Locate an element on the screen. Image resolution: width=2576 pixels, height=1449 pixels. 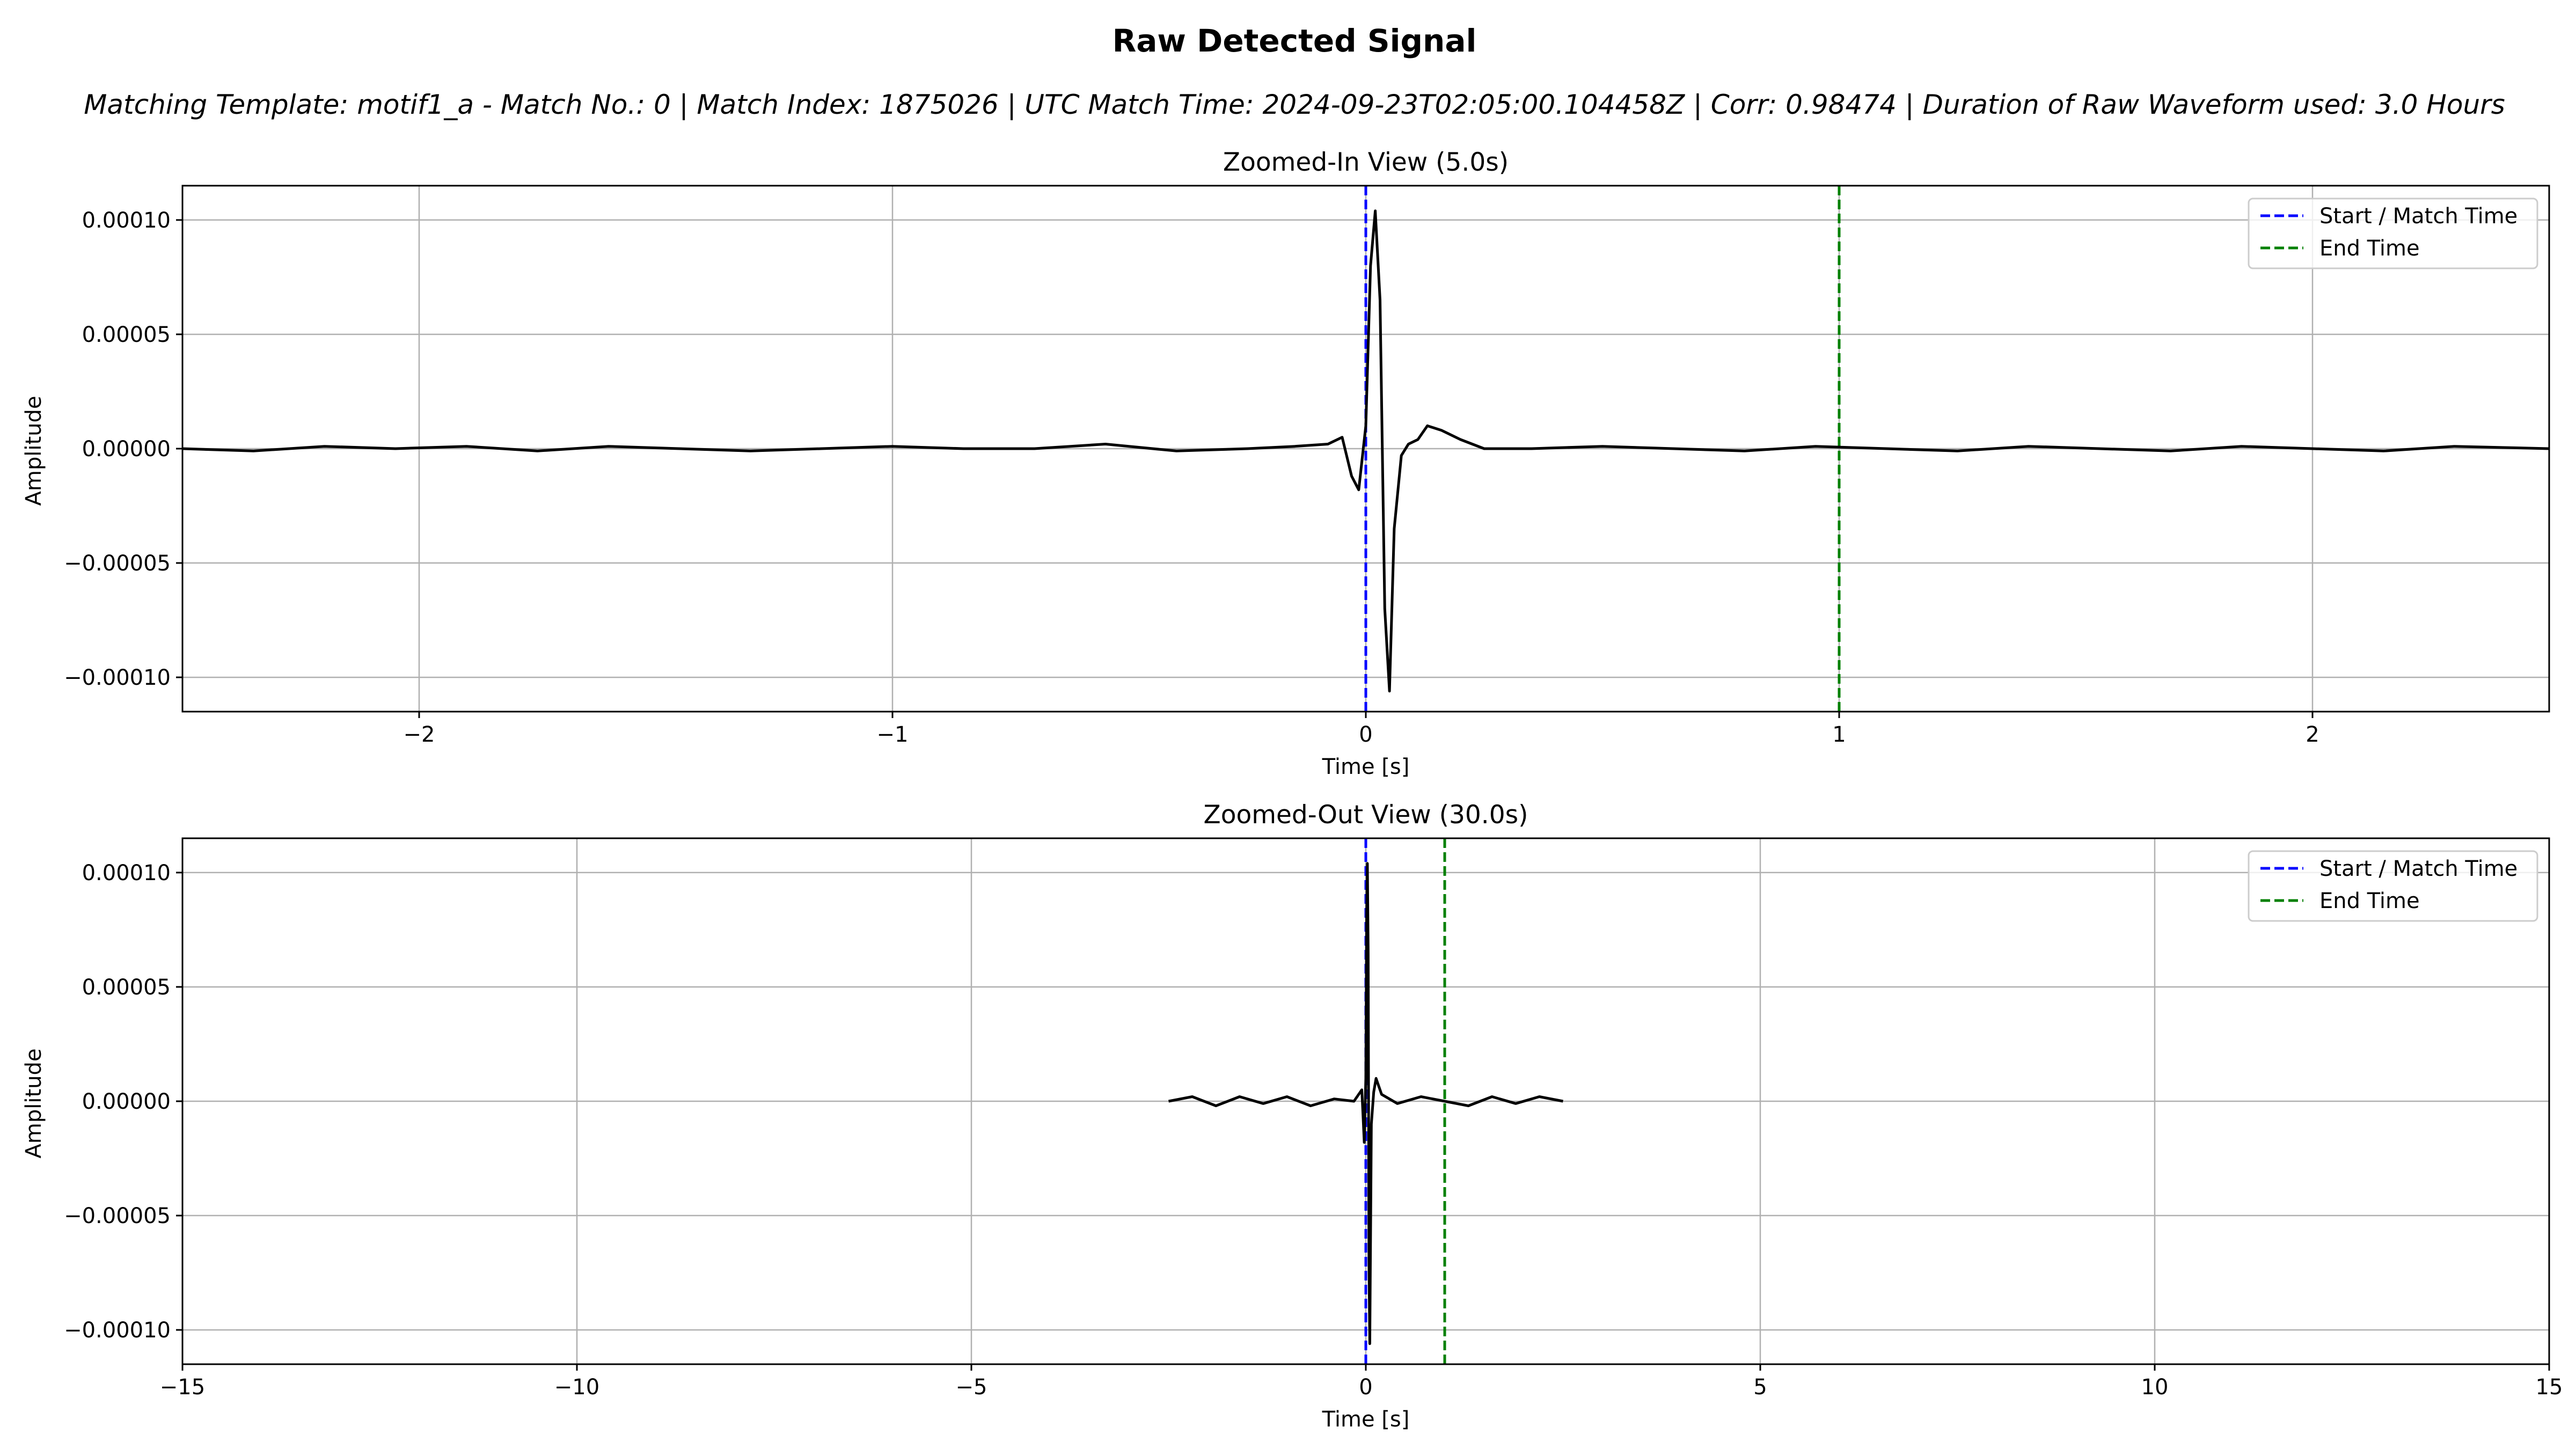
x-tick-label: 15 is located at coordinates (2549, 1387).